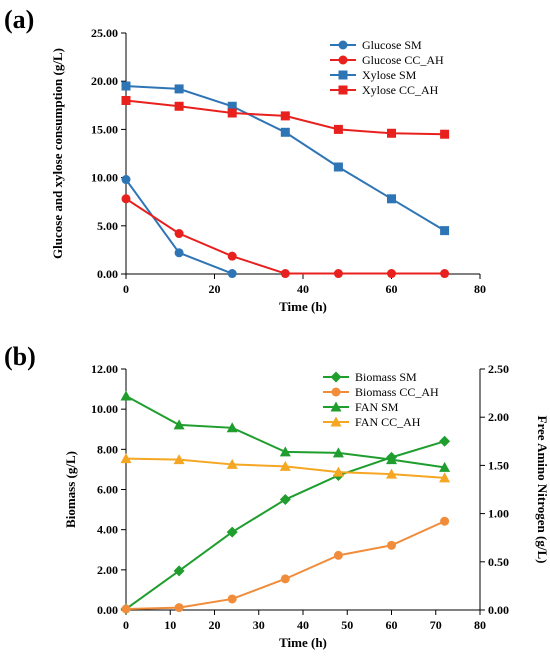  I want to click on y2-tick-label: 1.50, so click(498, 465).